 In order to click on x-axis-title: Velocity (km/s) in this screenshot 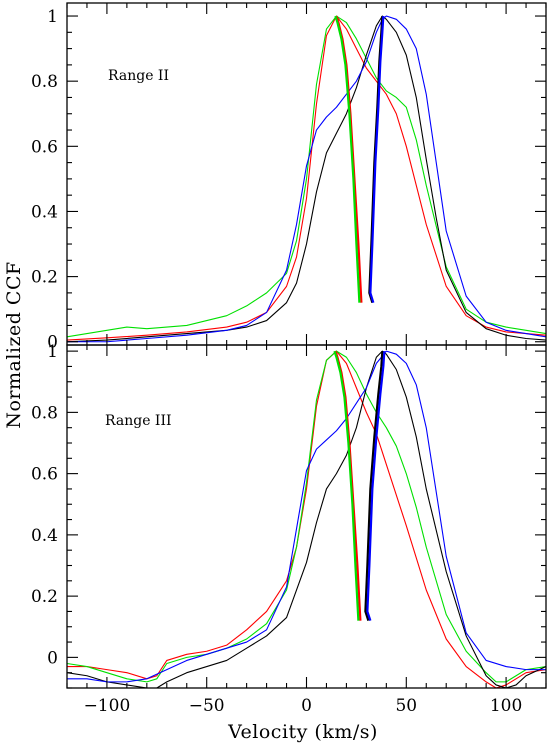, I will do `click(302, 732)`.